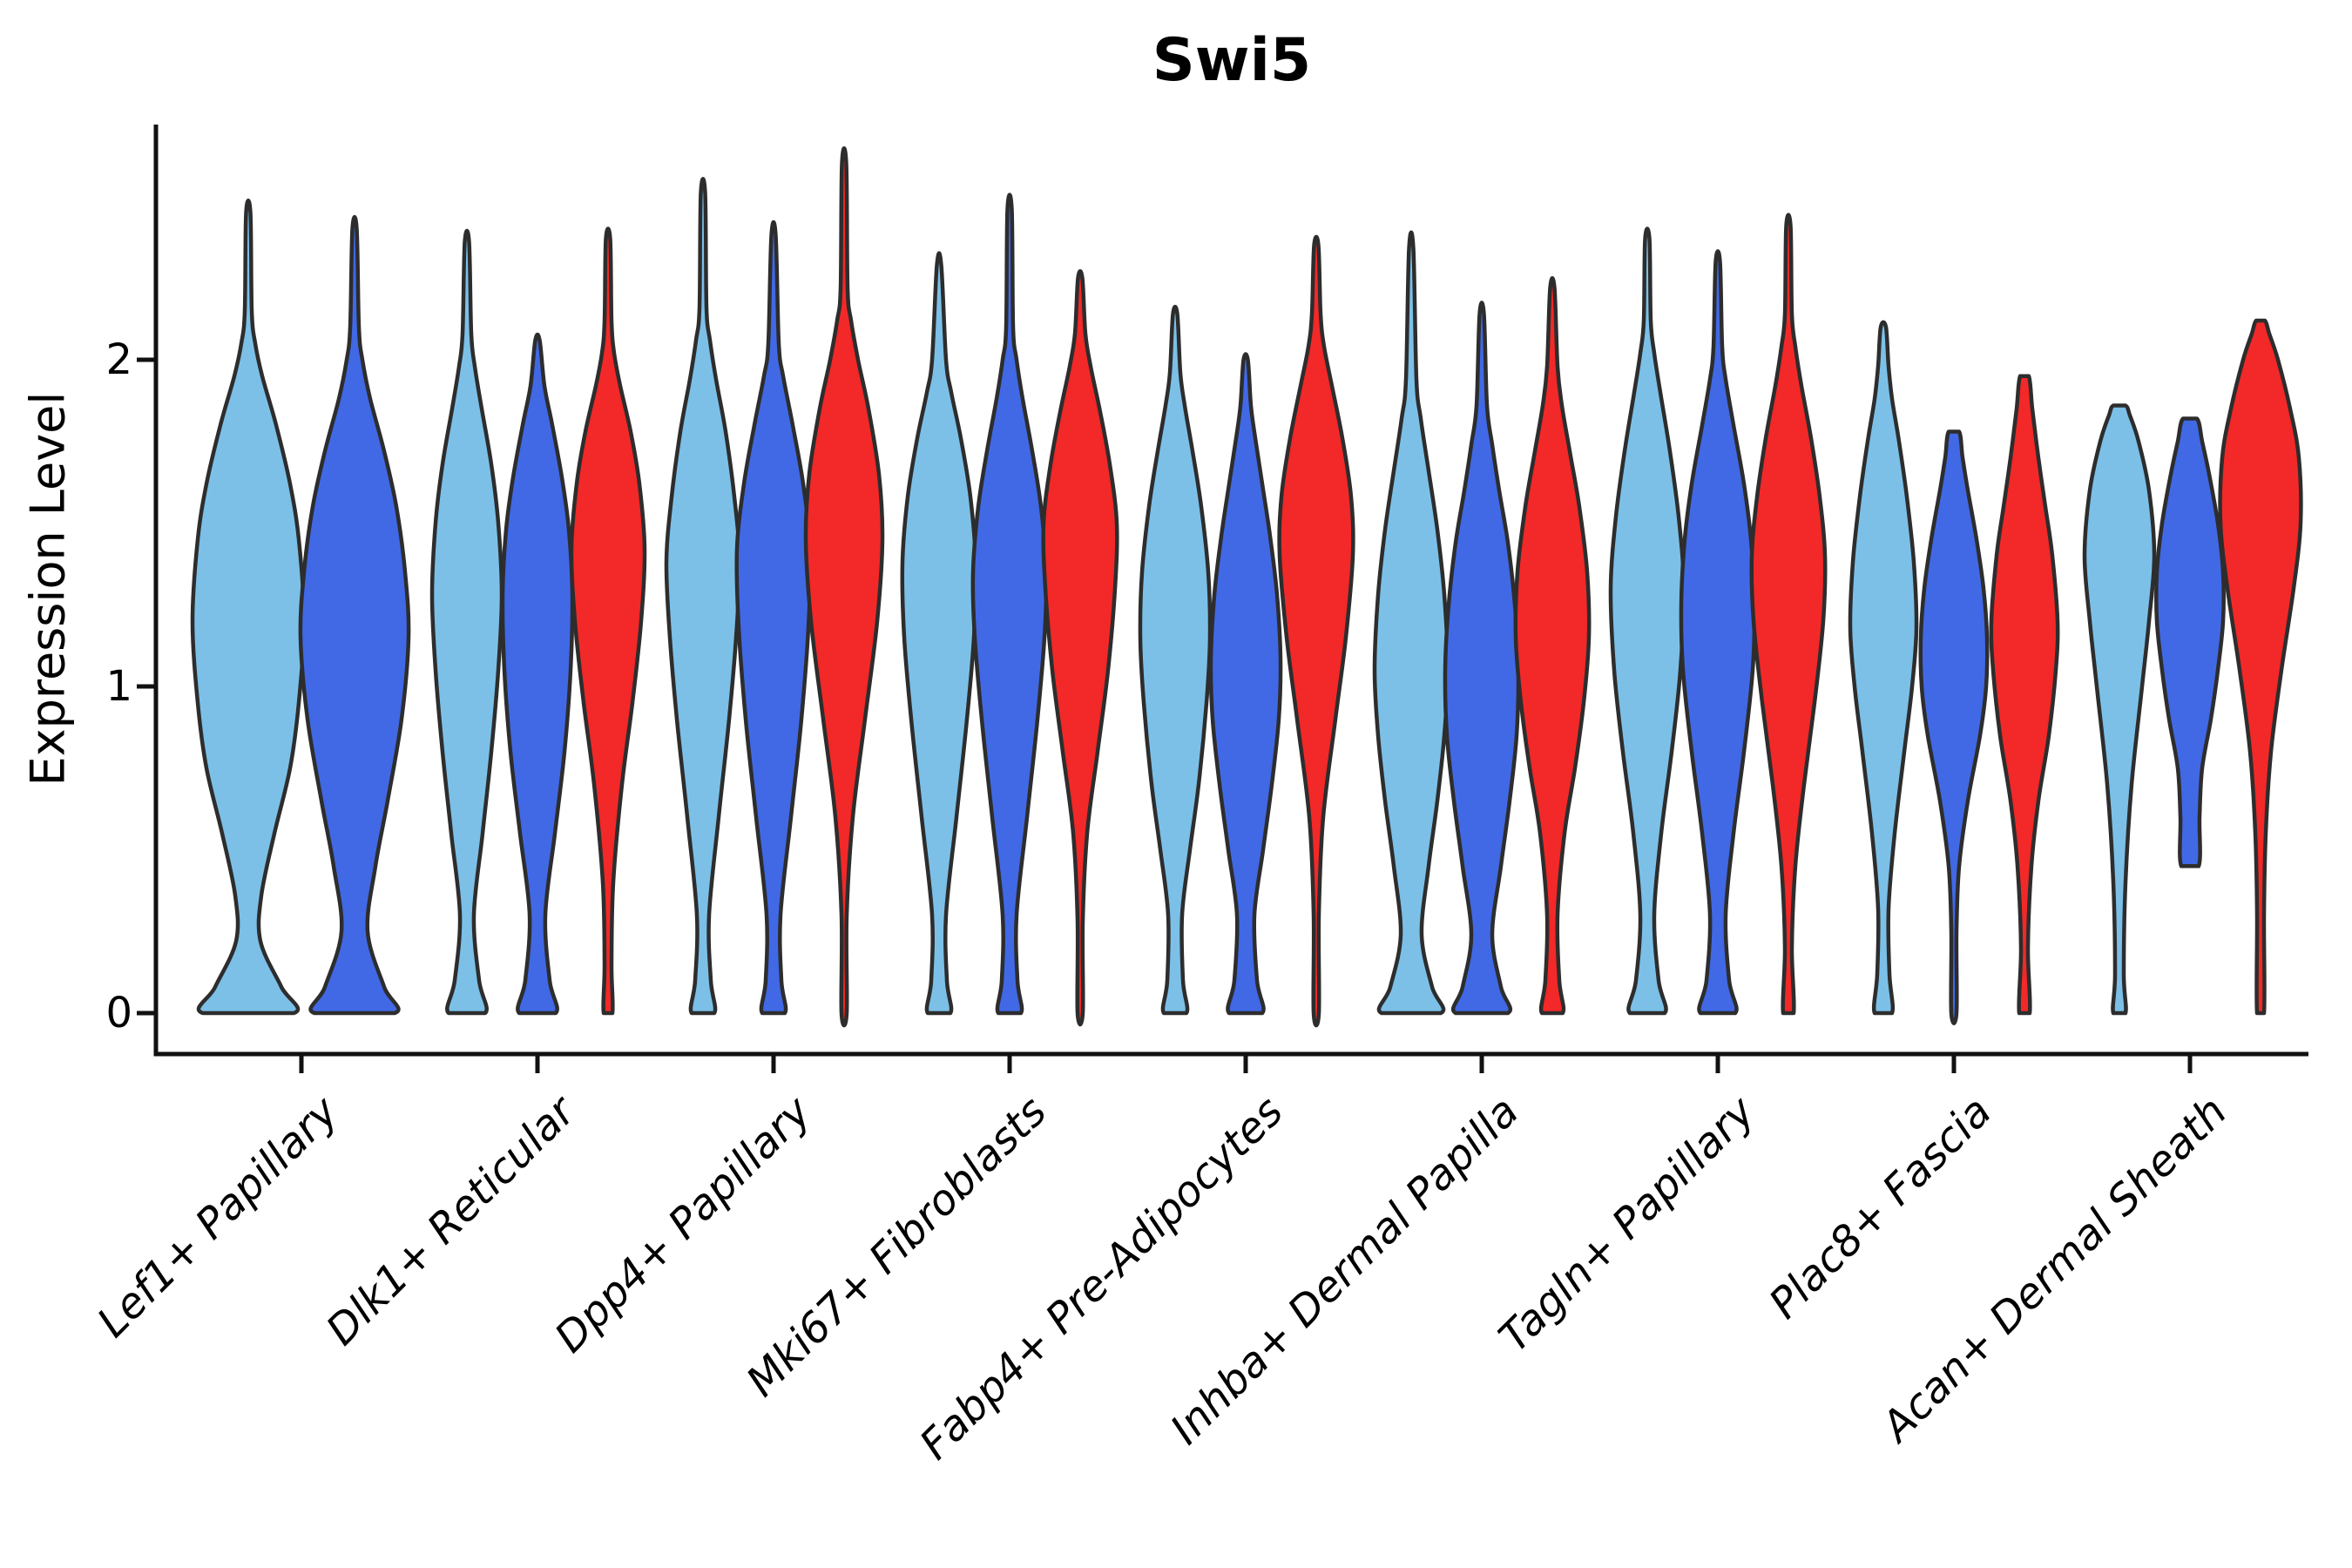  I want to click on chart-title: Swi5, so click(1232, 61).